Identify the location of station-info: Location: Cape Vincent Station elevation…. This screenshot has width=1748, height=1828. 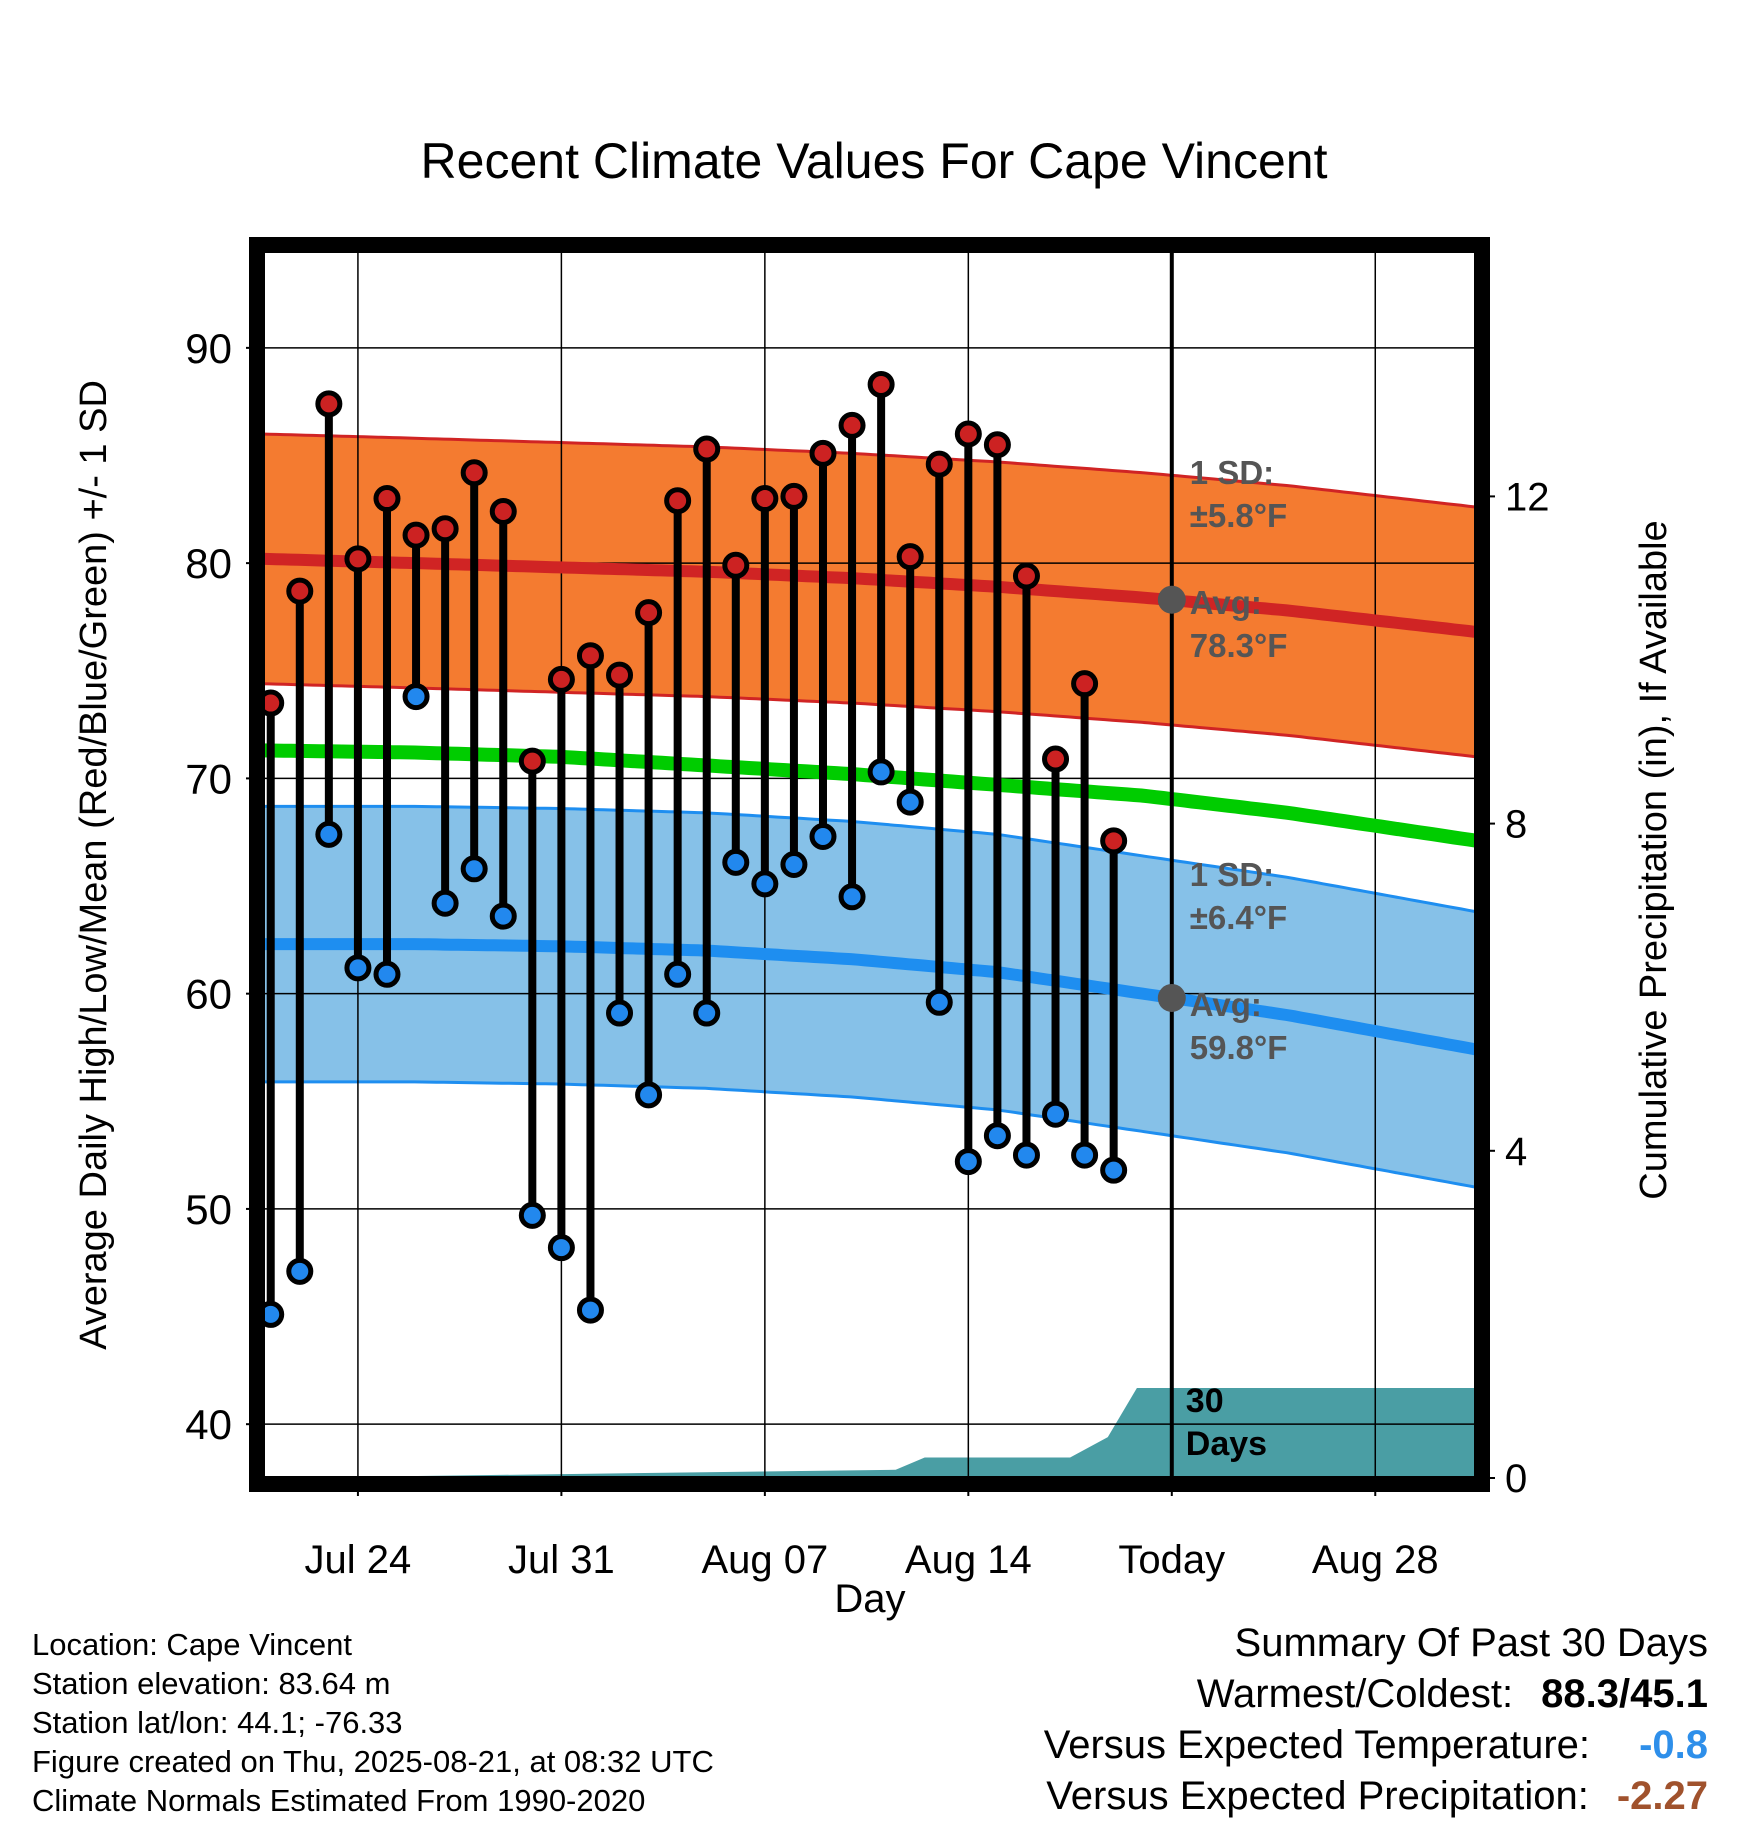
(373, 1722).